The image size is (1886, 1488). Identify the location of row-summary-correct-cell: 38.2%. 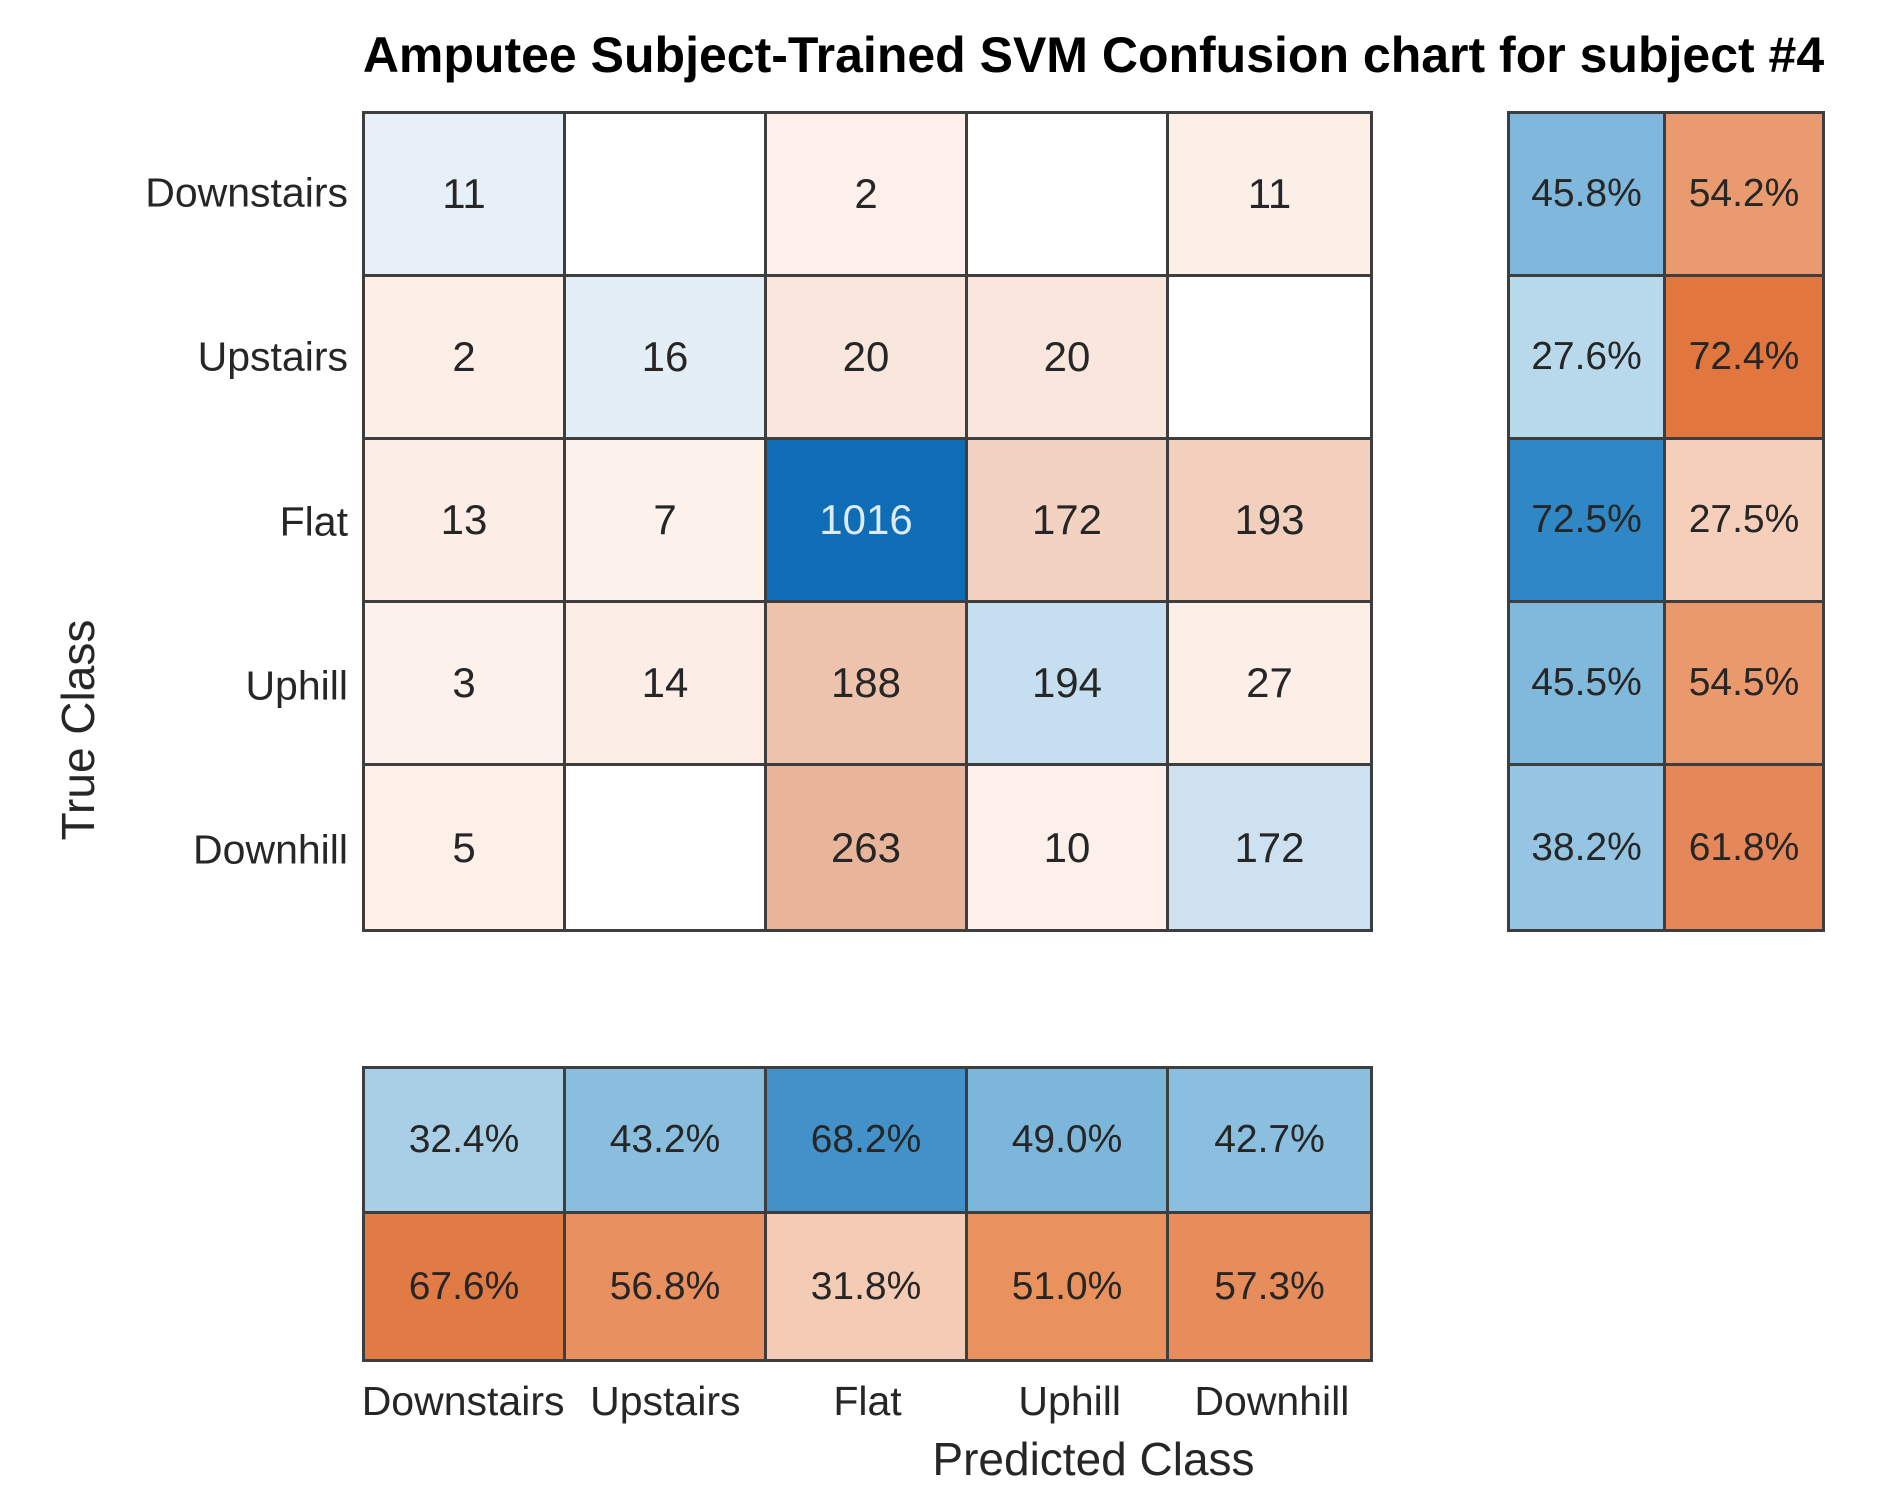
(1588, 847).